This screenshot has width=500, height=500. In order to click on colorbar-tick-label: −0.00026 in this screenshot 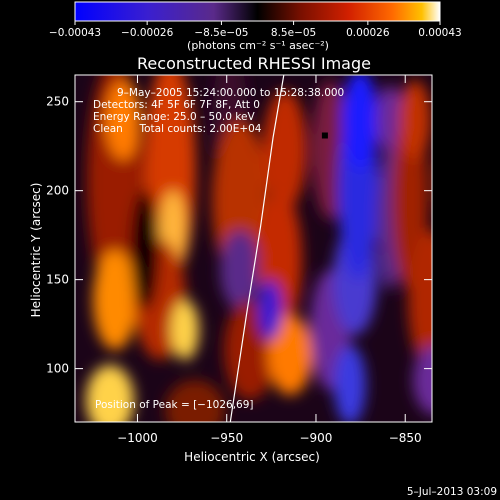, I will do `click(147, 33)`.